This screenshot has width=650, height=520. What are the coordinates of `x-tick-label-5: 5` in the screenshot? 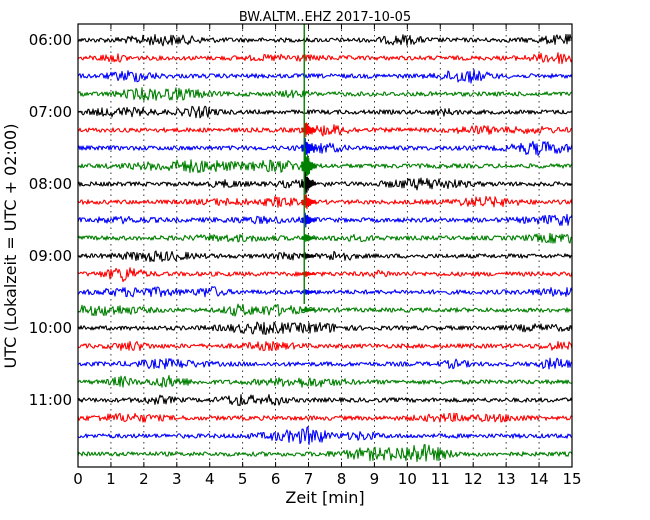 It's located at (243, 479).